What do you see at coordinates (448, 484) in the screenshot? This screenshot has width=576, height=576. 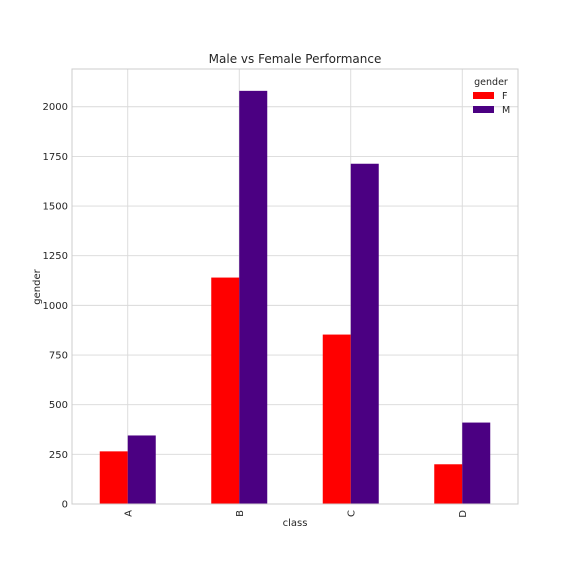 I see `bar-F-D` at bounding box center [448, 484].